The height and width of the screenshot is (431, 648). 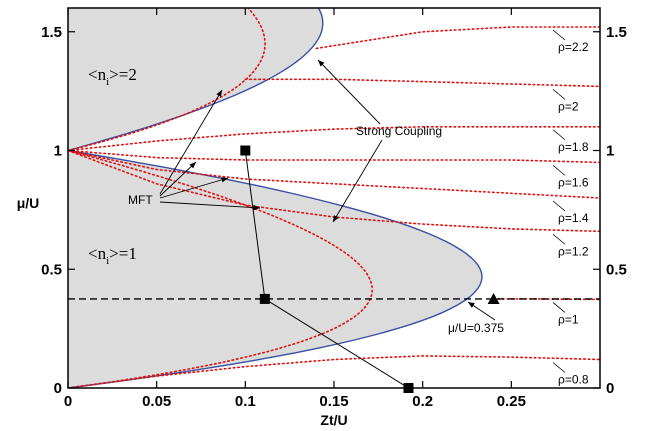 What do you see at coordinates (471, 305) in the screenshot?
I see `mu-eq-arrow-head` at bounding box center [471, 305].